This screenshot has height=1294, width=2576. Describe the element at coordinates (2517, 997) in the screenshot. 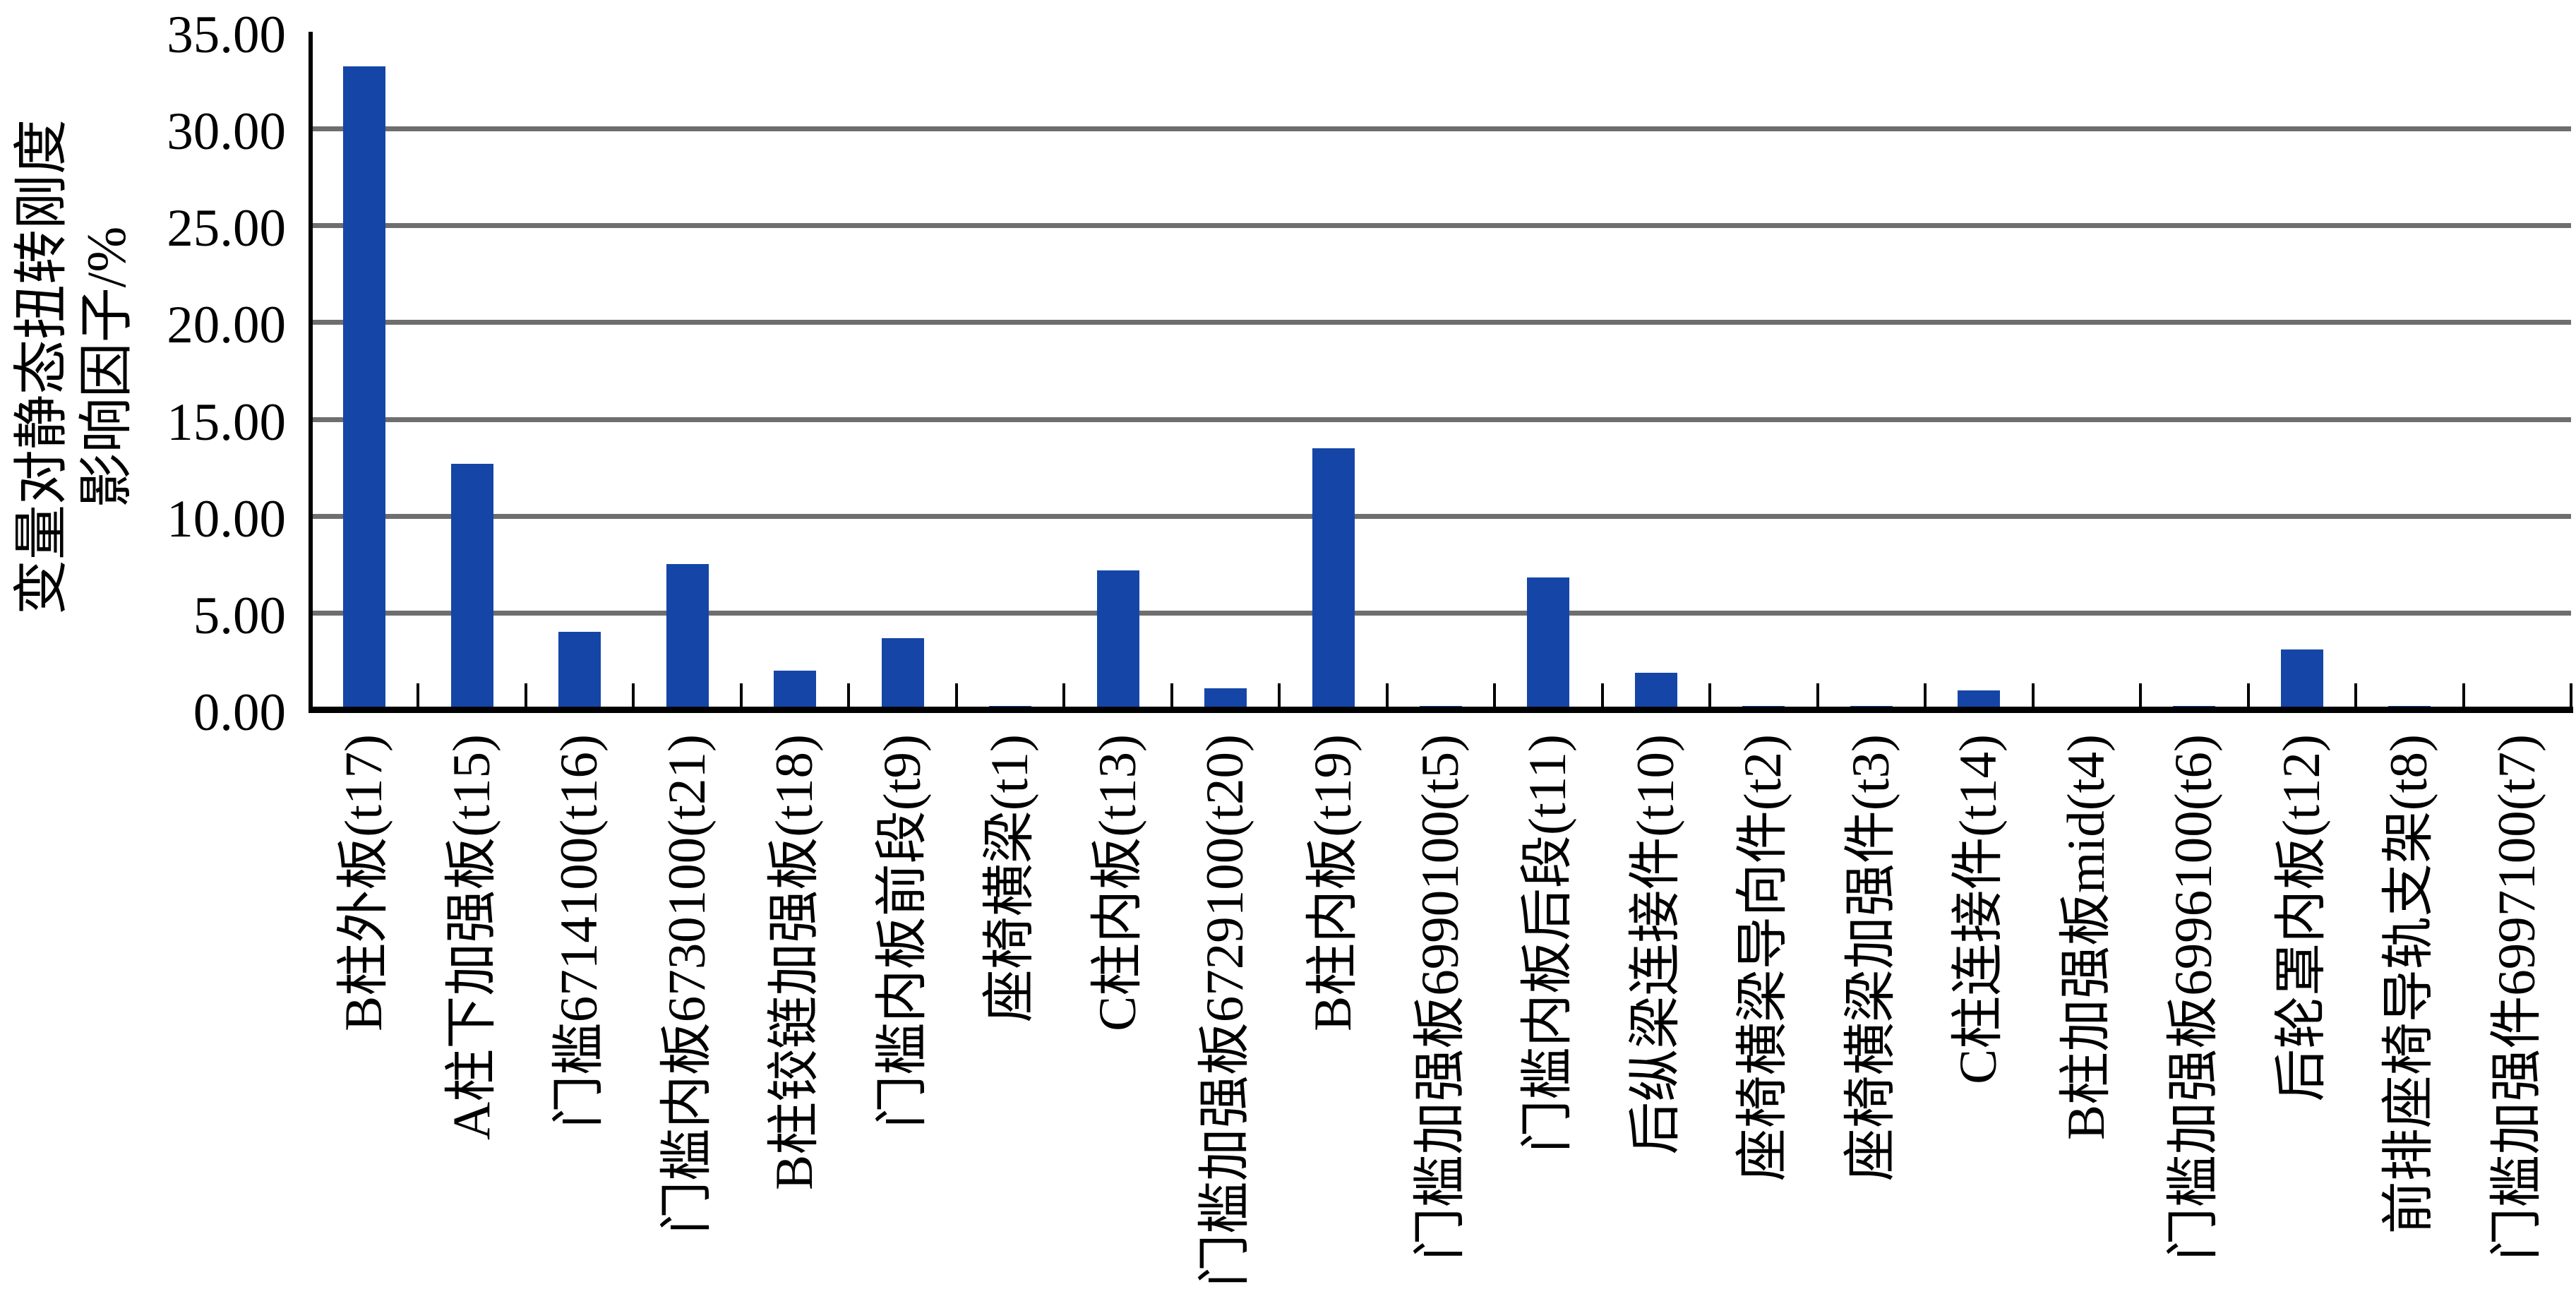

I see `x-axis-label: 门槛加强件6997100(t7)` at that location.